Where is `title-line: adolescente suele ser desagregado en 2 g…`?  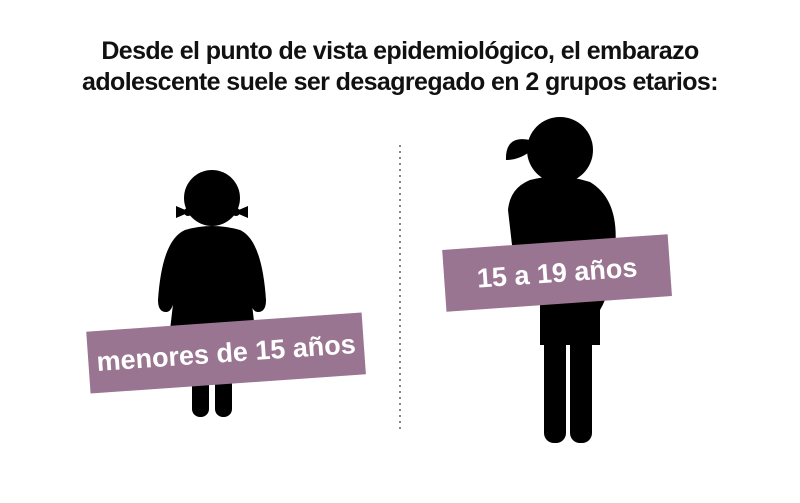 title-line: adolescente suele ser desagregado en 2 g… is located at coordinates (400, 82).